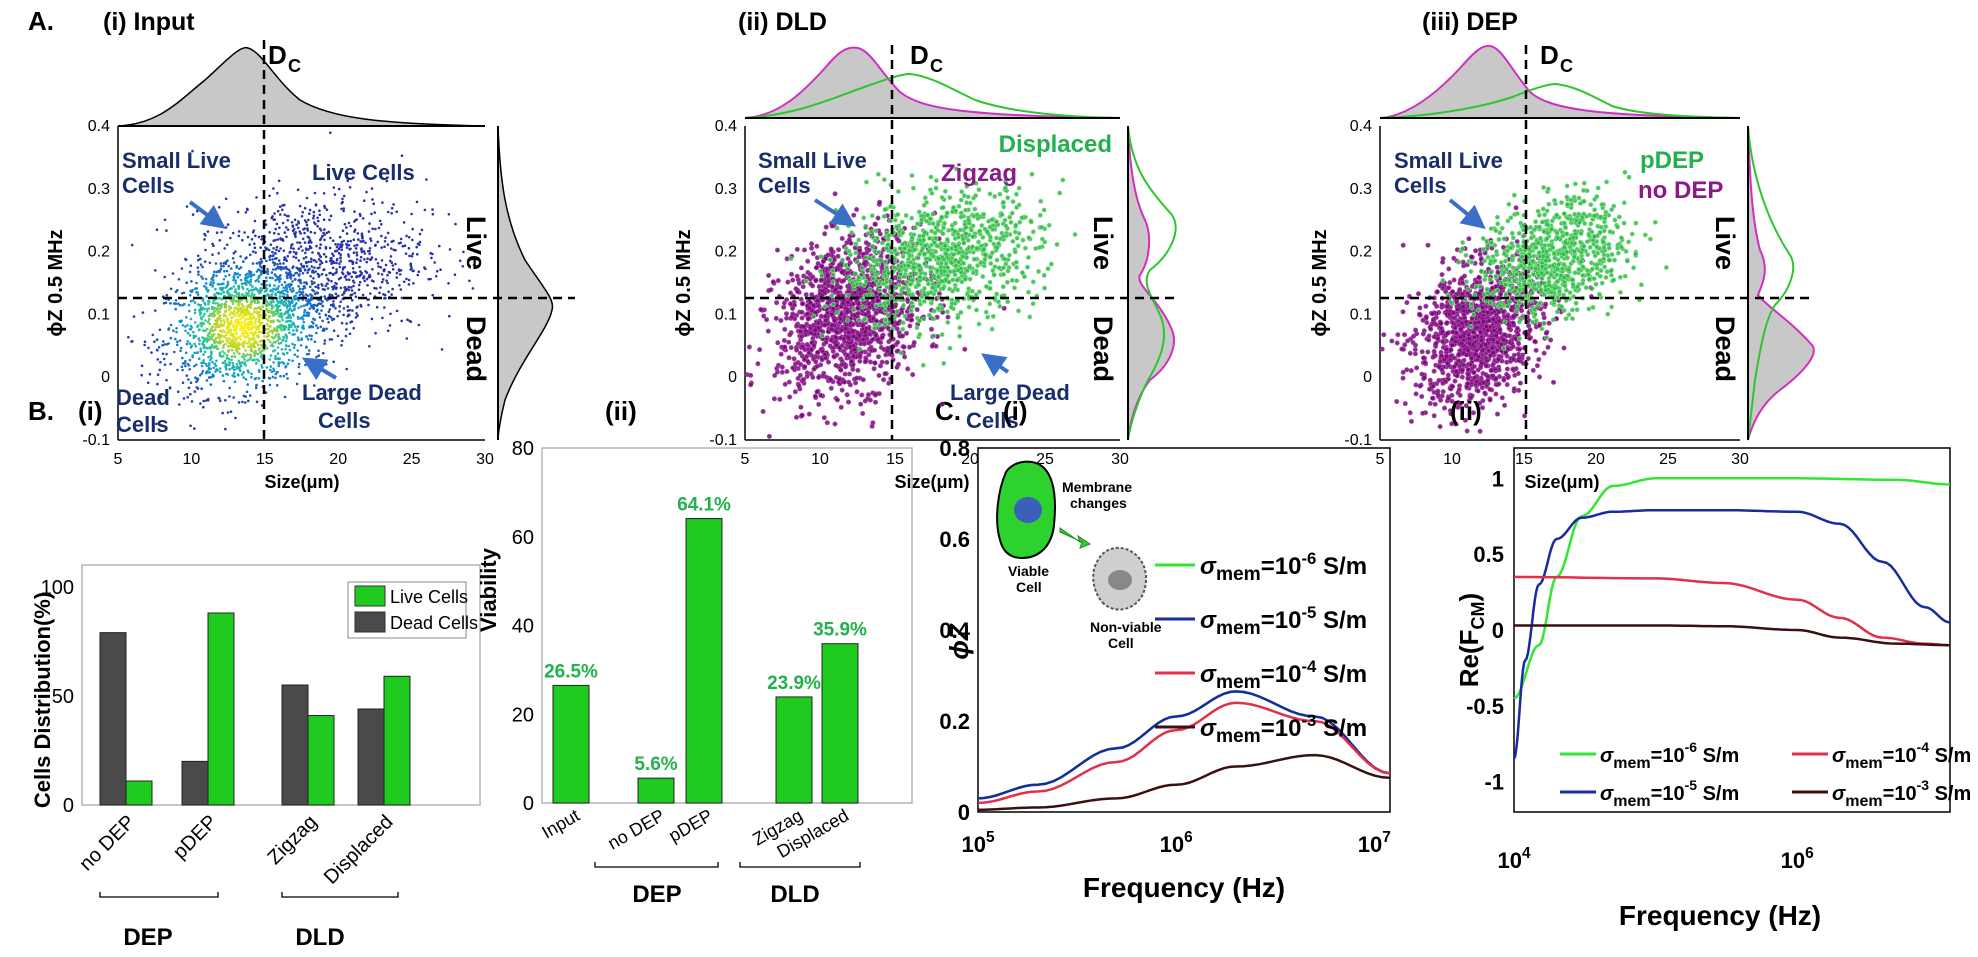 The width and height of the screenshot is (1978, 957). What do you see at coordinates (363, 172) in the screenshot?
I see `annotation-live-cells: Live Cells` at bounding box center [363, 172].